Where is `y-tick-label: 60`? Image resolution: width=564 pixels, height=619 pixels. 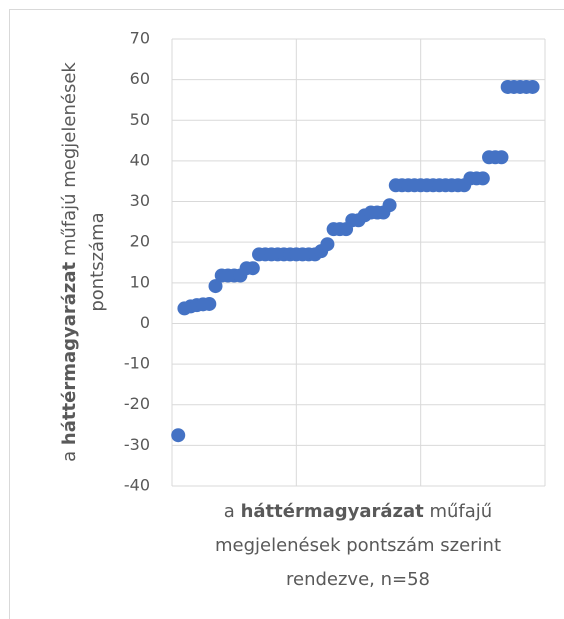
y-tick-label: 60 is located at coordinates (140, 78).